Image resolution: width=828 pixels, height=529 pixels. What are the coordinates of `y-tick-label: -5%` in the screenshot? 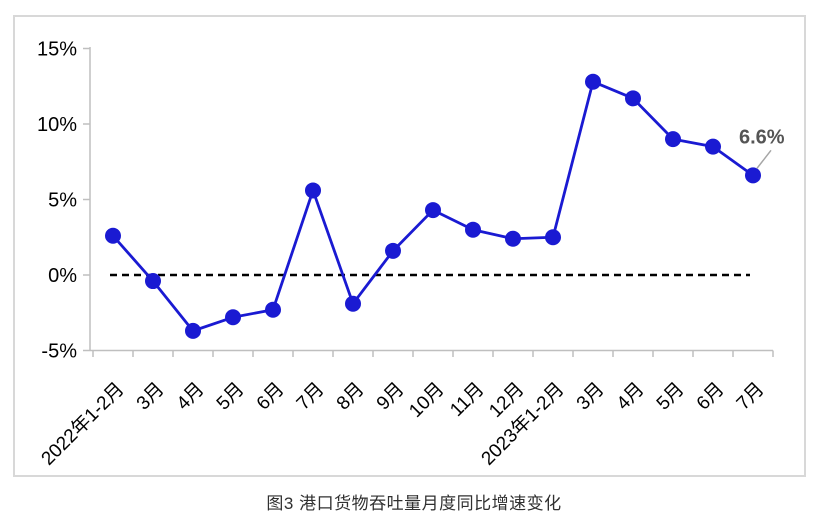 It's located at (59, 352).